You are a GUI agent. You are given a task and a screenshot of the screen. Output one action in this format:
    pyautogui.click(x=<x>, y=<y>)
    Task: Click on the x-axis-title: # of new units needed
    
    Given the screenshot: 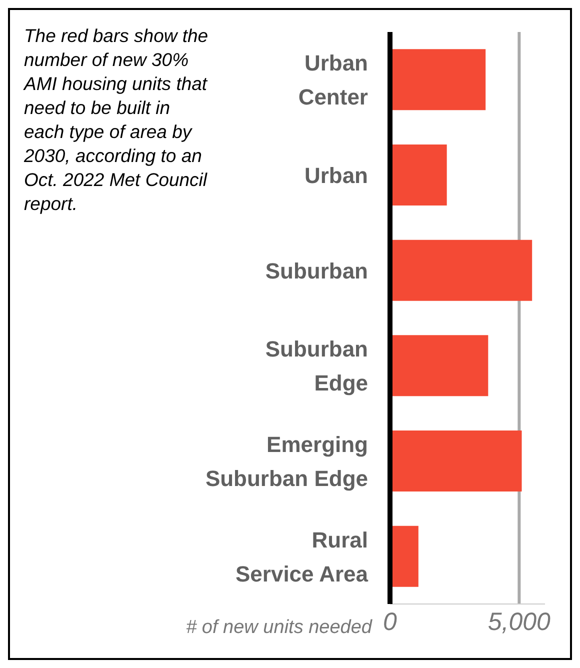 What is the action you would take?
    pyautogui.click(x=280, y=627)
    